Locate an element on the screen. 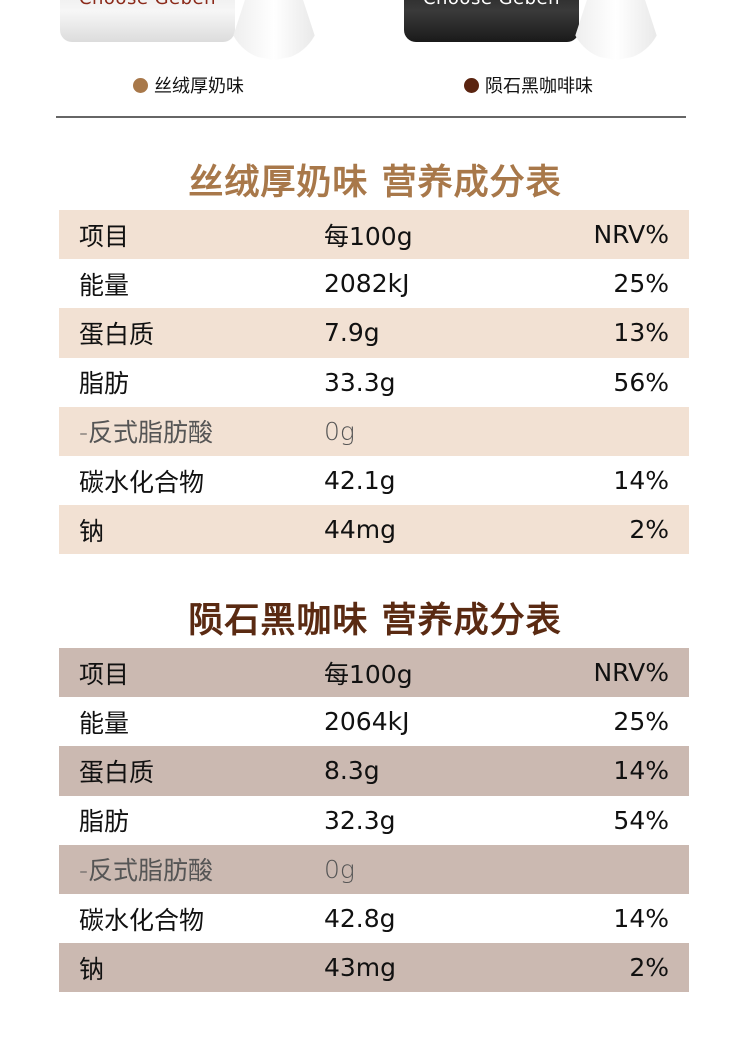  product-image-coffee: Choose Geben is located at coordinates (491, 21).